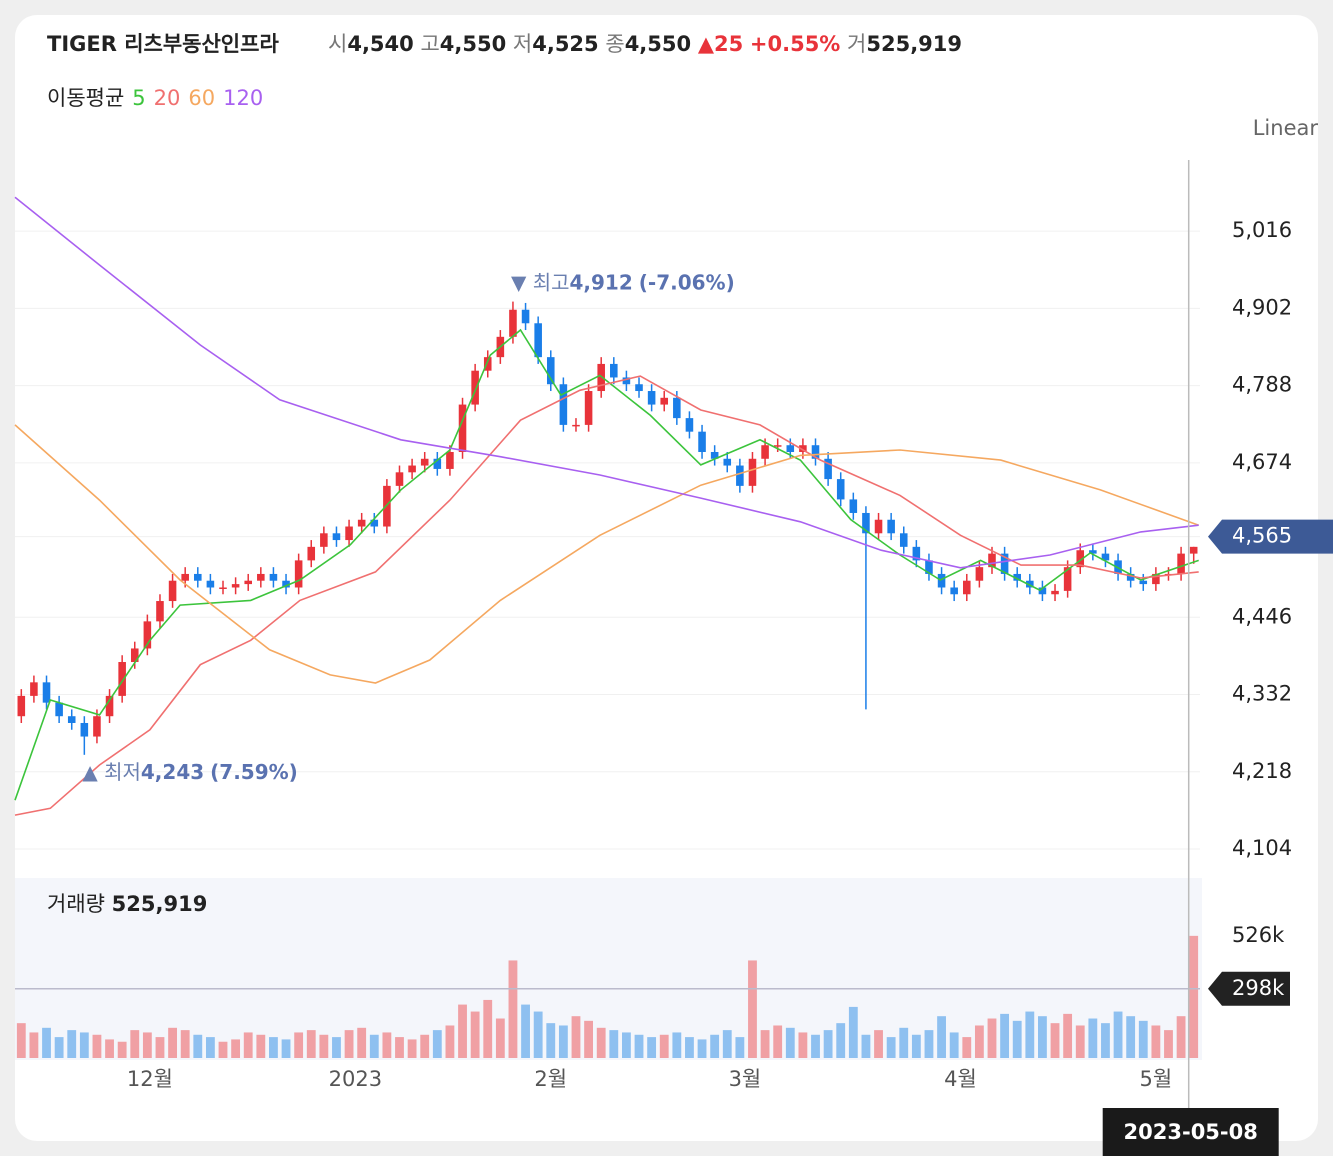  Describe the element at coordinates (745, 1079) in the screenshot. I see `x-tick-label: 3월` at that location.